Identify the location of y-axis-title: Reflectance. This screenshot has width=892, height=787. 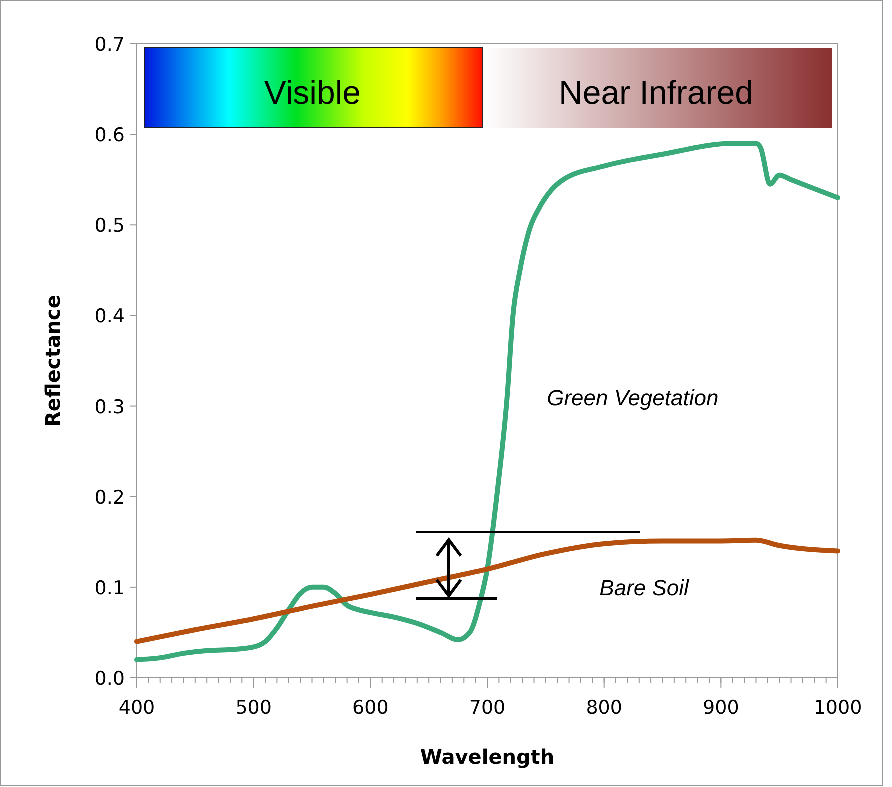
(53, 361).